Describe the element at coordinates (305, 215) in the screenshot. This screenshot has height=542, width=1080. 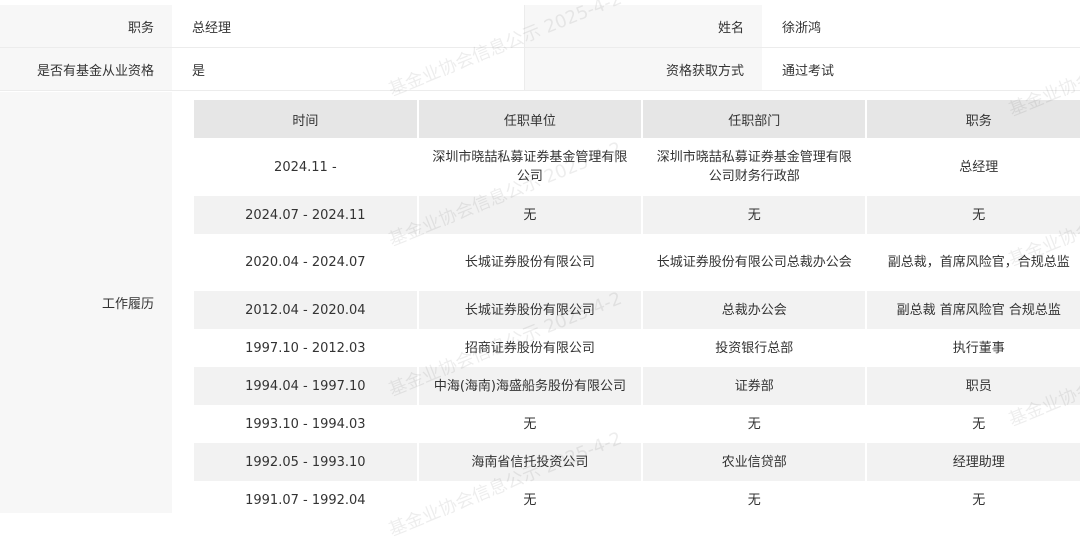
I see `time-cell: 2024.07 - 2024.11` at that location.